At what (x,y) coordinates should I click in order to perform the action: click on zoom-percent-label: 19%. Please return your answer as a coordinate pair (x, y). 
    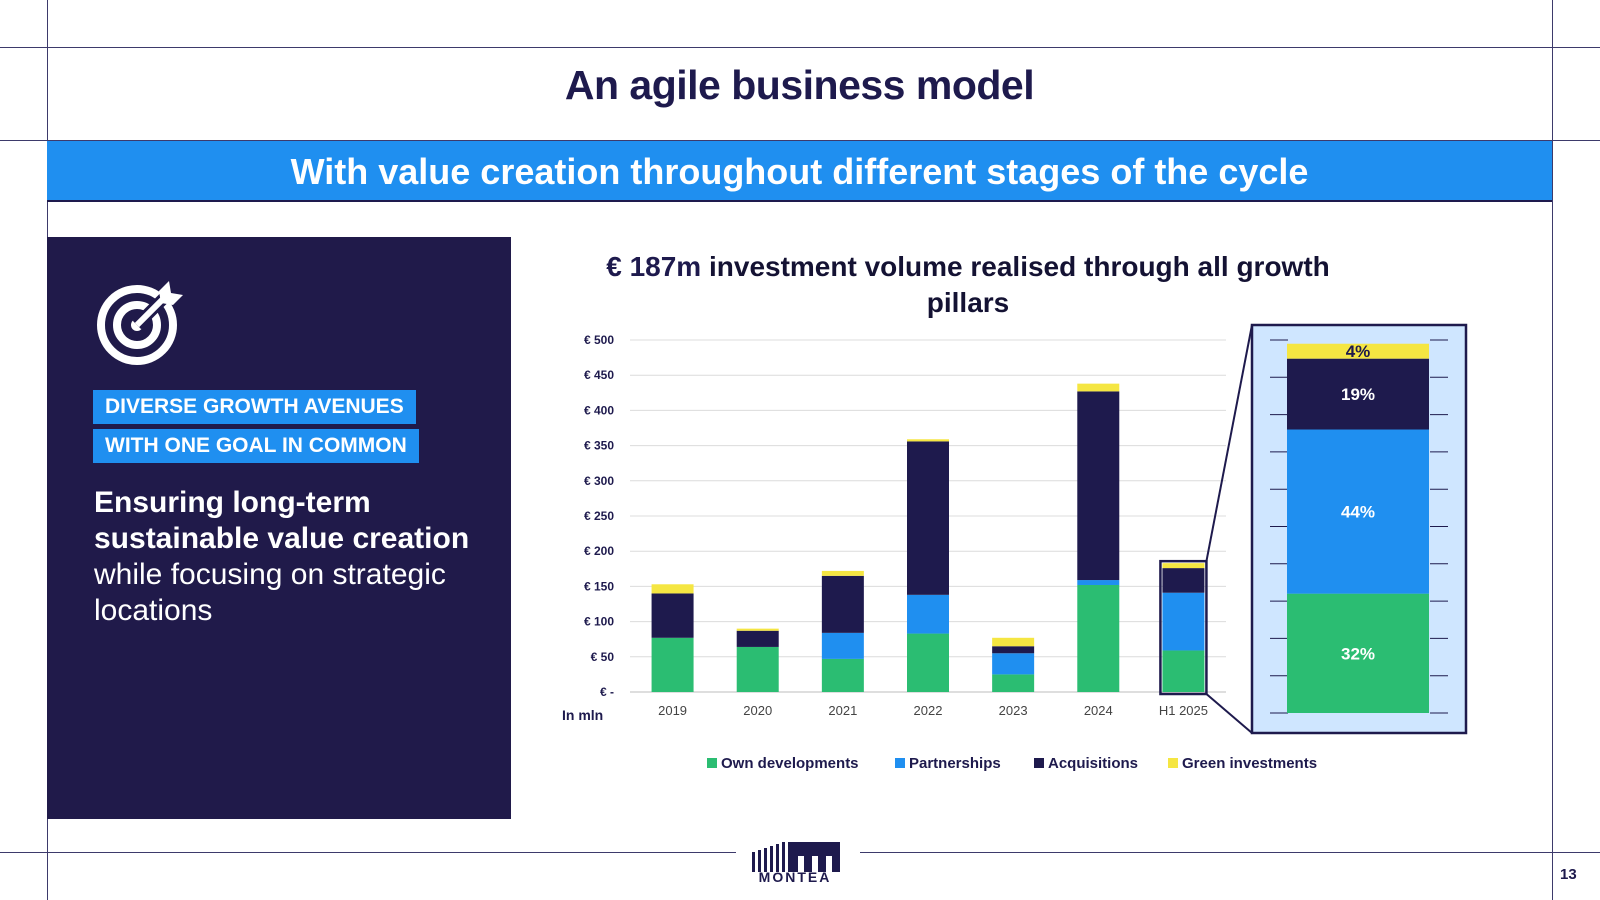
    Looking at the image, I should click on (1358, 394).